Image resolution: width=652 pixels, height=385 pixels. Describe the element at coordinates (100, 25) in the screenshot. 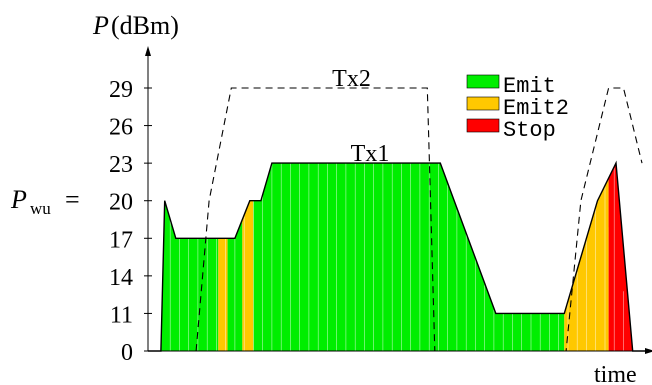

I see `y-axis-symbol: P` at that location.